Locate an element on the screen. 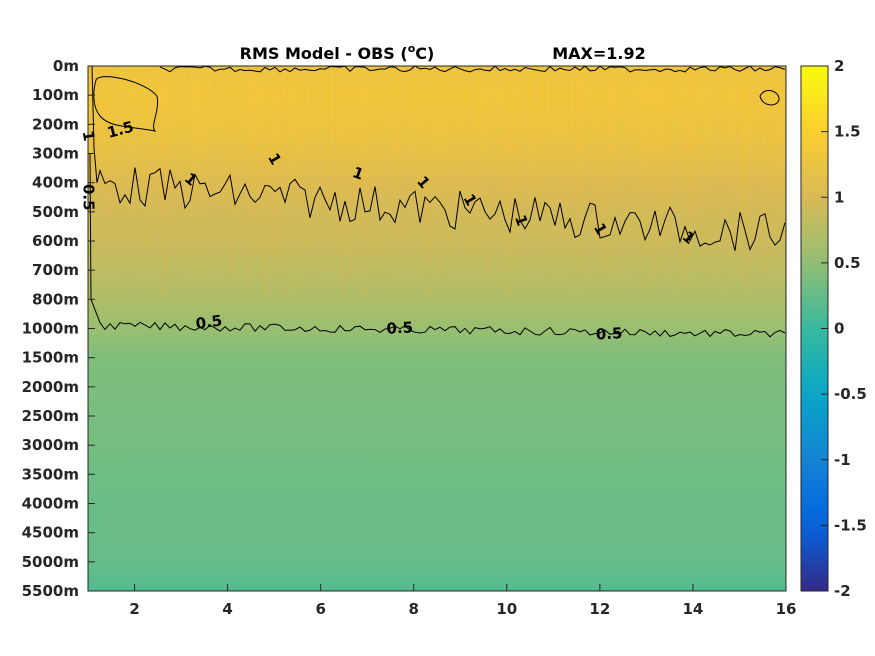 The height and width of the screenshot is (656, 875). x-tick-label: 6 is located at coordinates (320, 609).